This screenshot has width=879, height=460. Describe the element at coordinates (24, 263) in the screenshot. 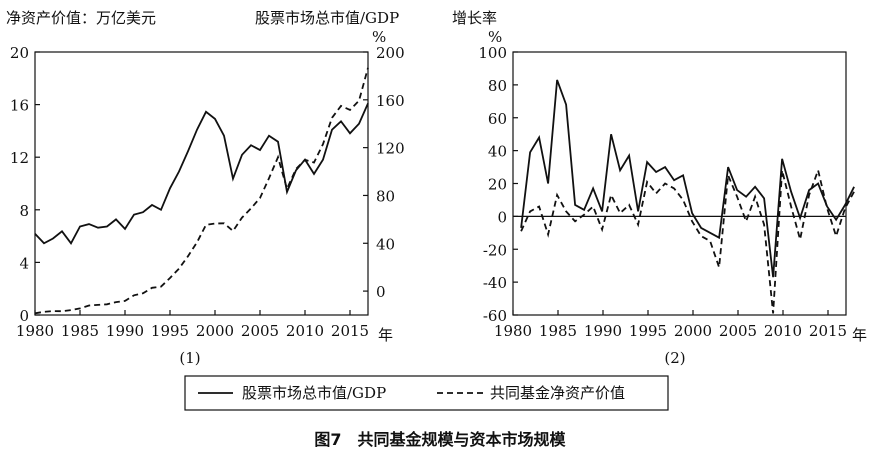

I see `panel-1-left-tick-label: 4` at that location.